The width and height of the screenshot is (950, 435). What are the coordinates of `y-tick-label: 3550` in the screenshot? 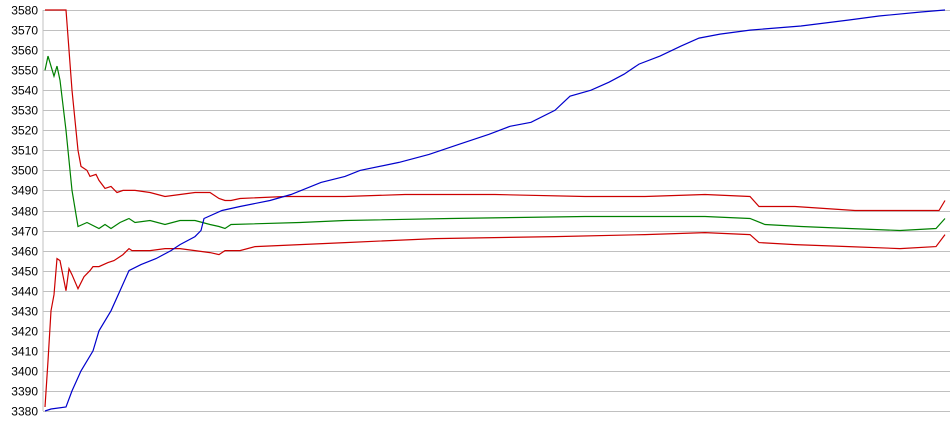 It's located at (24, 71).